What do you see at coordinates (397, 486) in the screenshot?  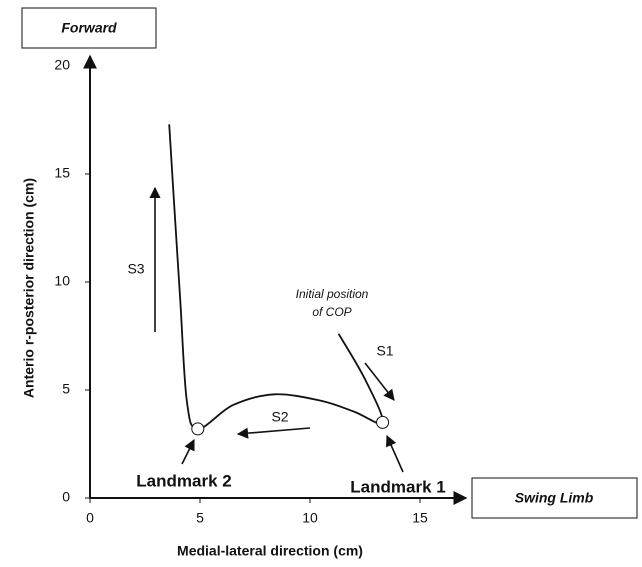 I see `annotation: Landmark 1` at bounding box center [397, 486].